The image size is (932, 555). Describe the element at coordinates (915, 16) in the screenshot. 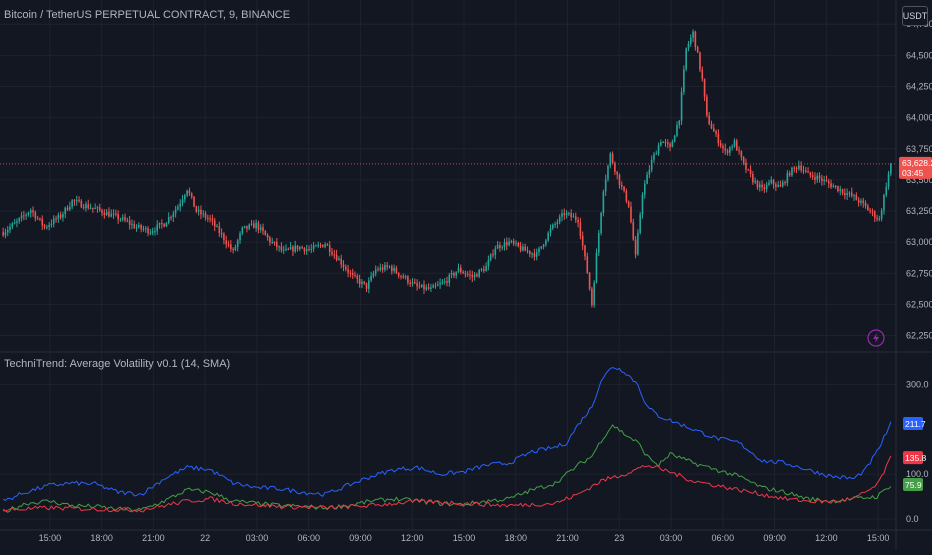

I see `currency-button: USDT` at that location.